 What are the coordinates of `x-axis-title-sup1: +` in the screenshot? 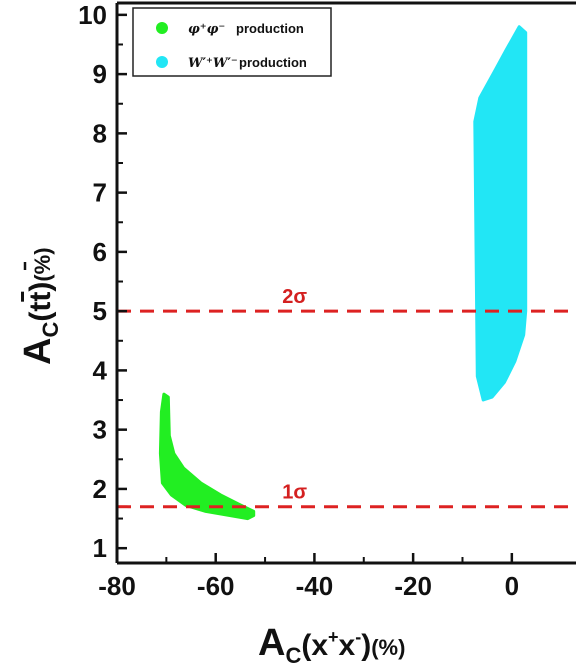 It's located at (333, 637).